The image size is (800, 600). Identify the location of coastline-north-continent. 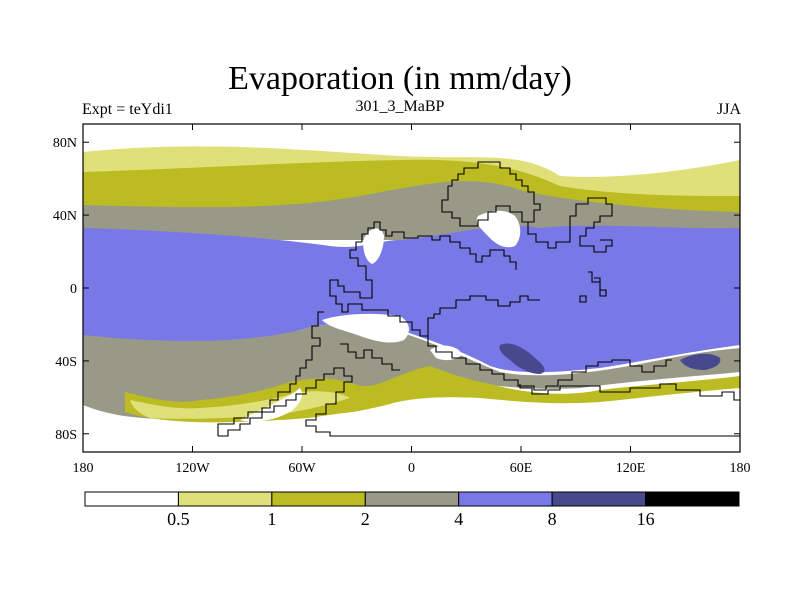
(530, 207).